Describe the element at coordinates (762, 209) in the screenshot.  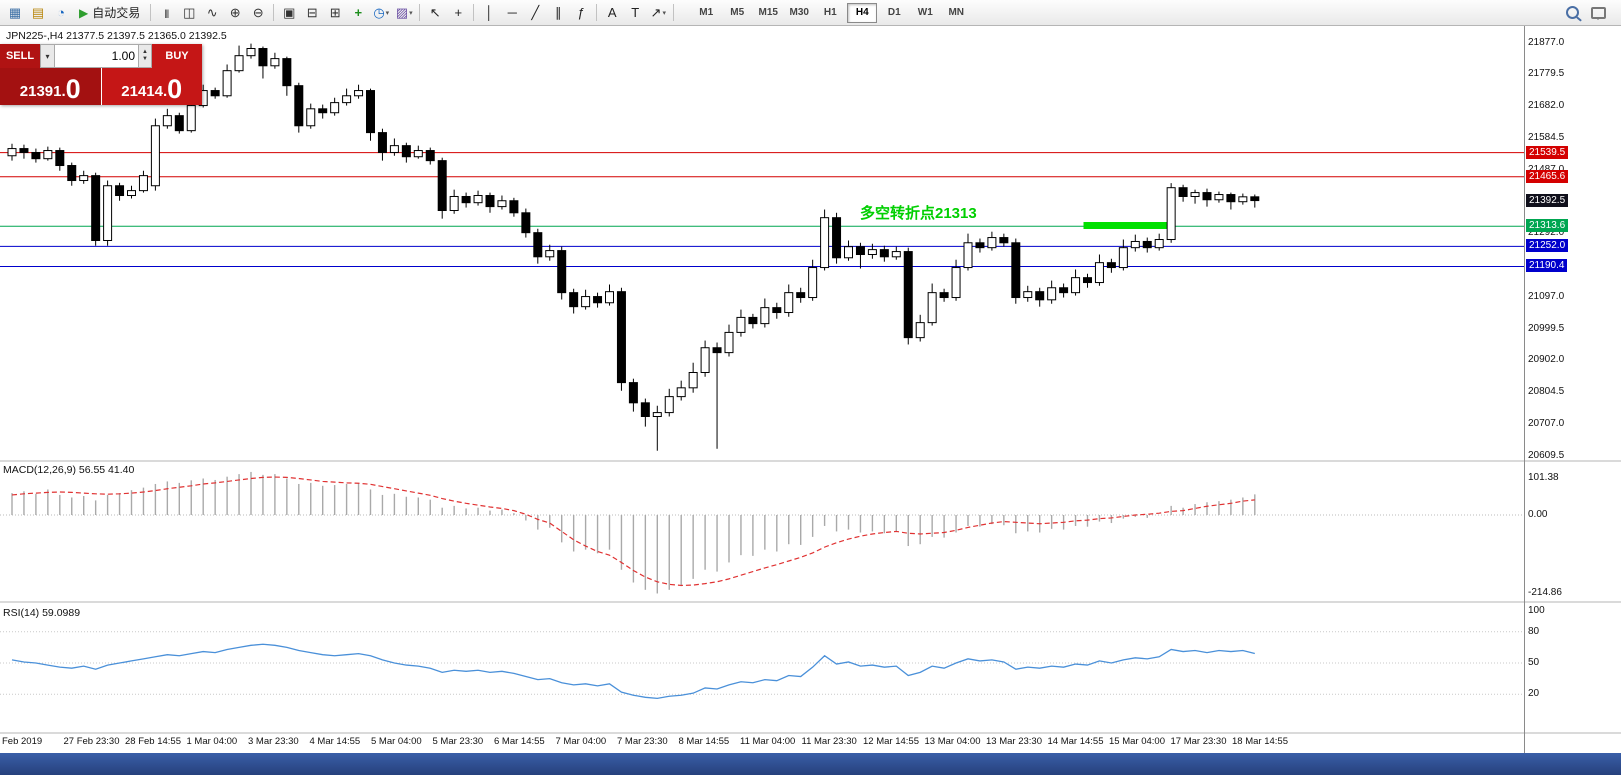
I see `level-lines` at that location.